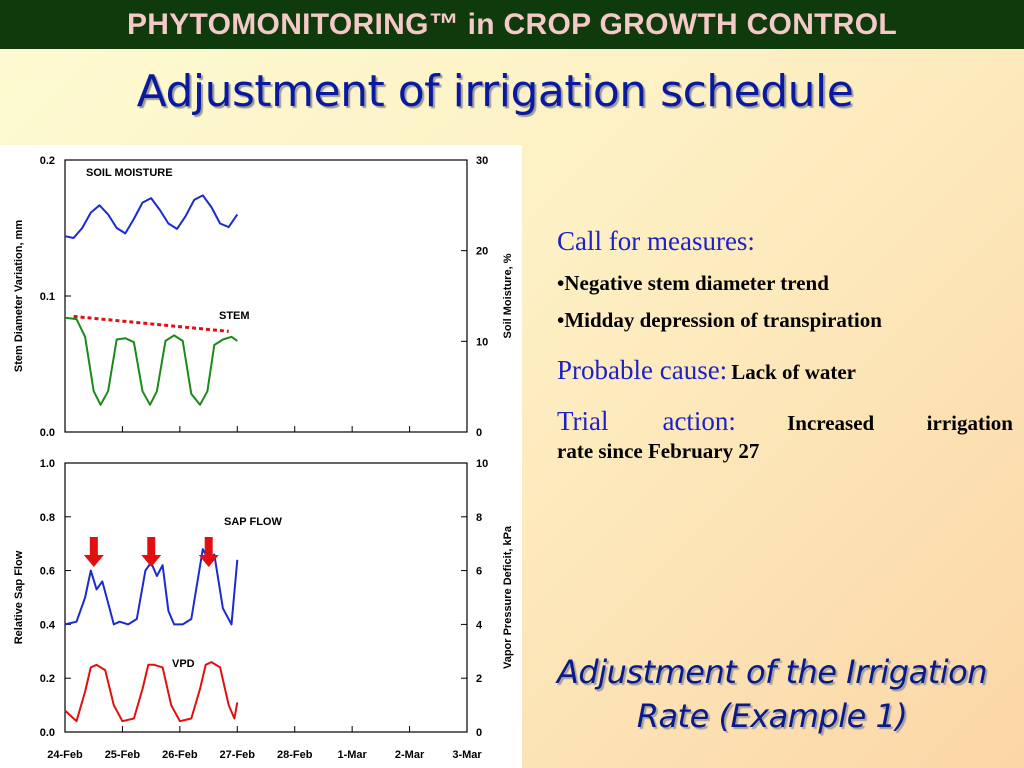  I want to click on trial-label: Trial action:, so click(646, 421).